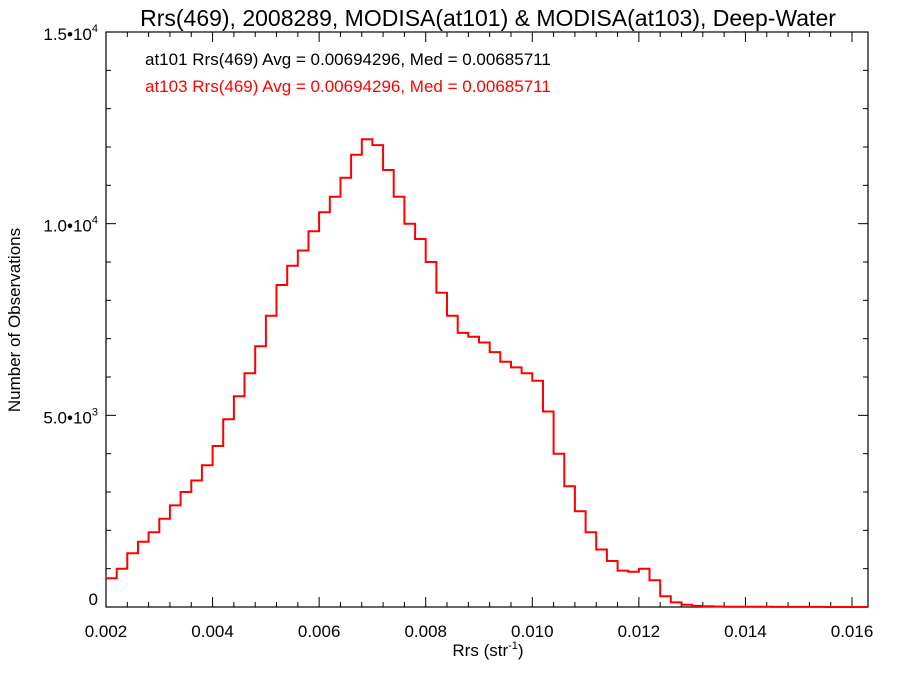 Image resolution: width=900 pixels, height=675 pixels. Describe the element at coordinates (70, 416) in the screenshot. I see `y-tick-label: 5.0•103` at that location.